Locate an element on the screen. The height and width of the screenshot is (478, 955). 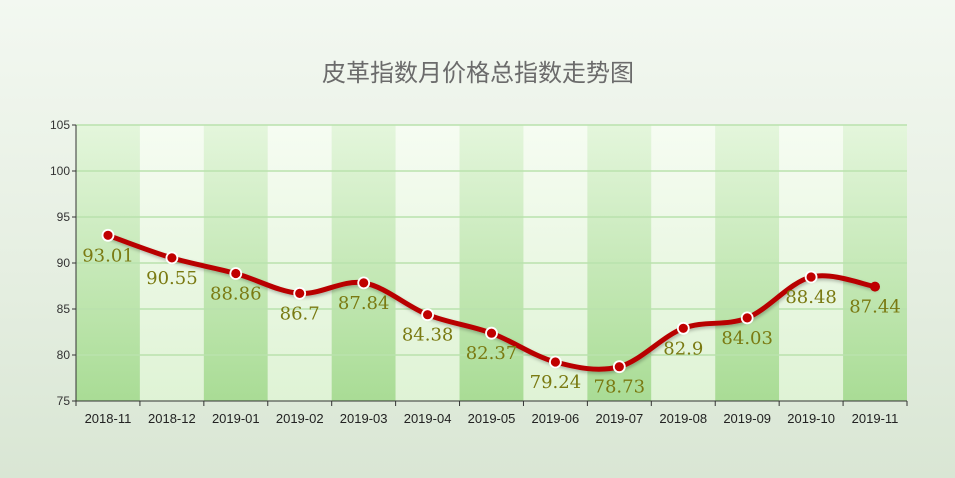
x-tick-label: 2019-03 is located at coordinates (364, 418).